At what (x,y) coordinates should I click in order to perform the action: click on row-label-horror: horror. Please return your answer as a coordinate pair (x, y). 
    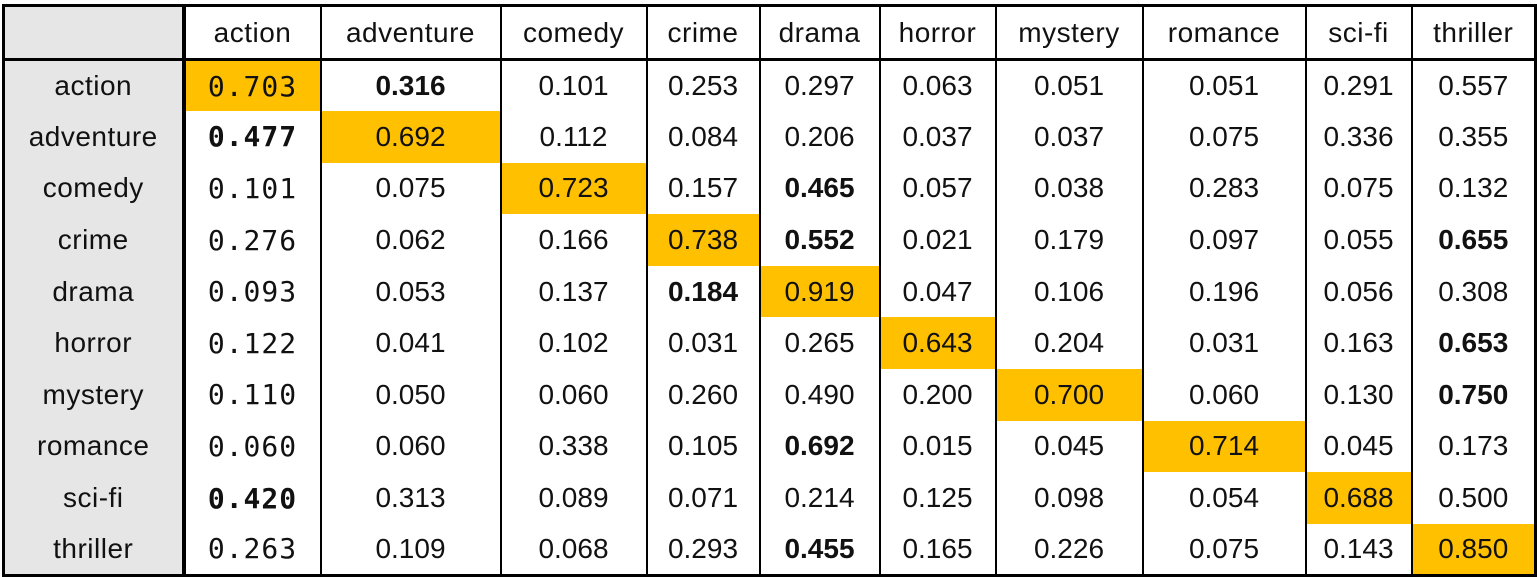
    Looking at the image, I should click on (94, 343).